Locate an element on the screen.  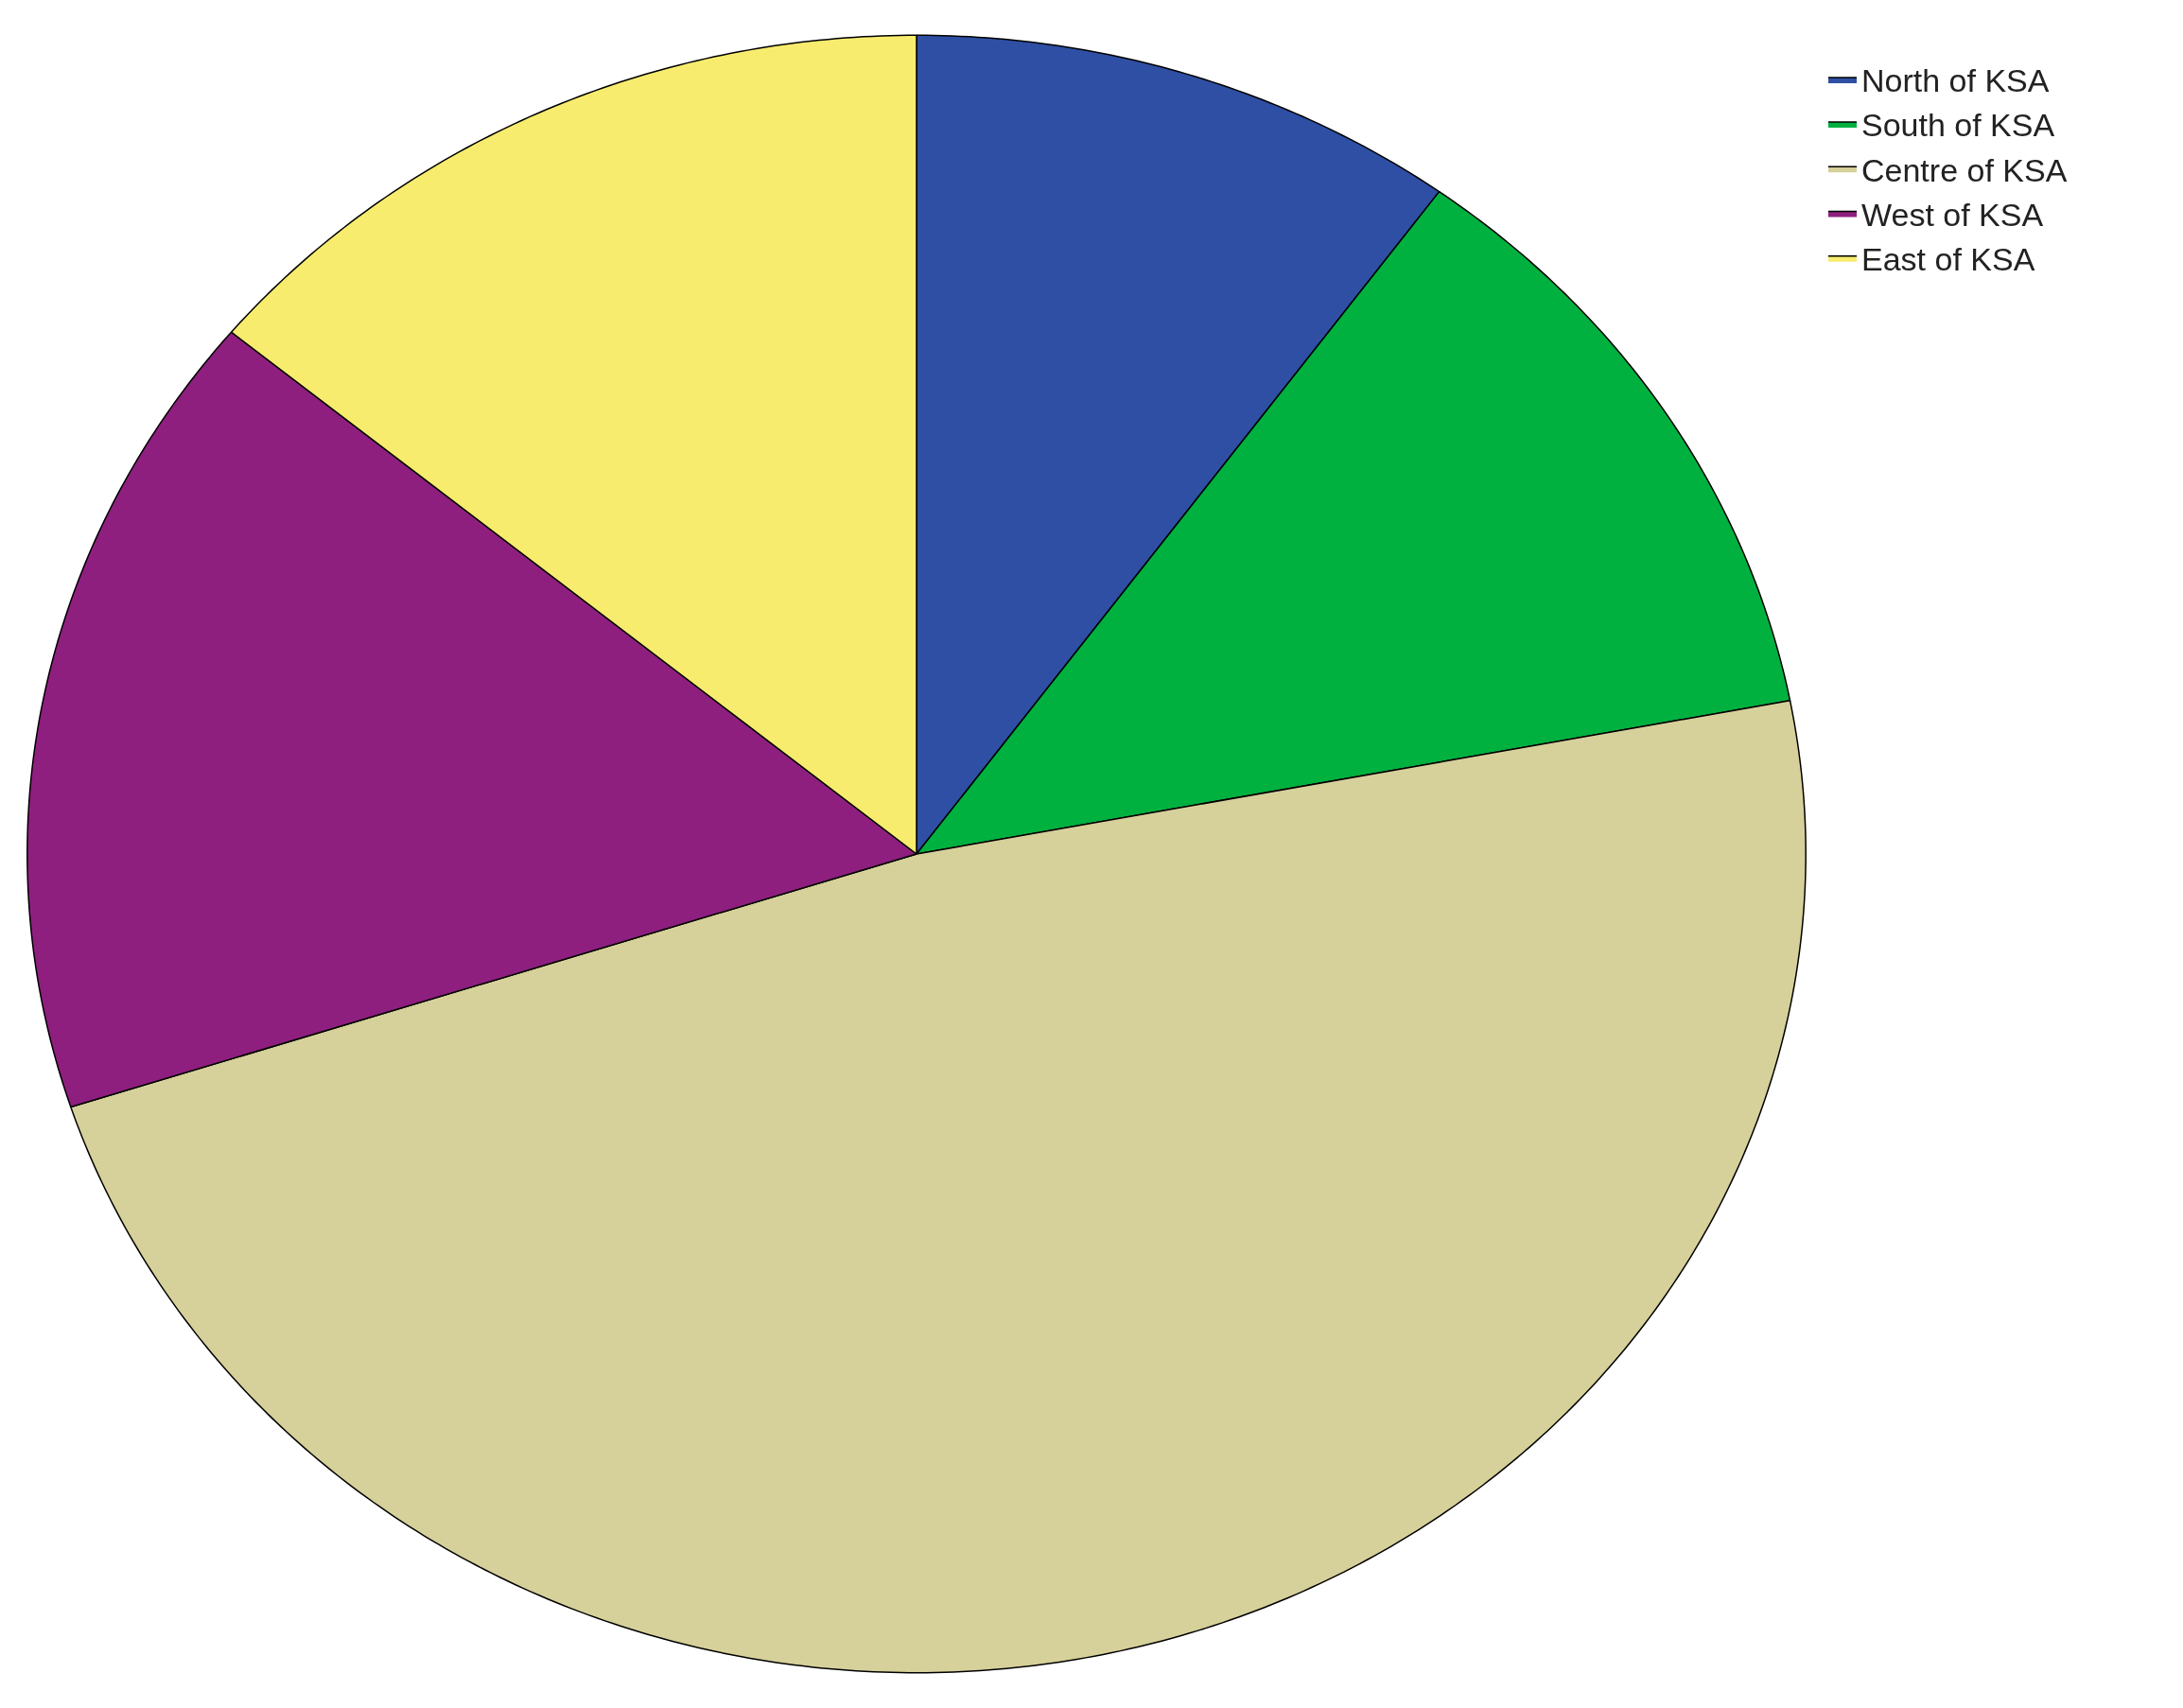
legend-label: East of KSA is located at coordinates (1948, 258).